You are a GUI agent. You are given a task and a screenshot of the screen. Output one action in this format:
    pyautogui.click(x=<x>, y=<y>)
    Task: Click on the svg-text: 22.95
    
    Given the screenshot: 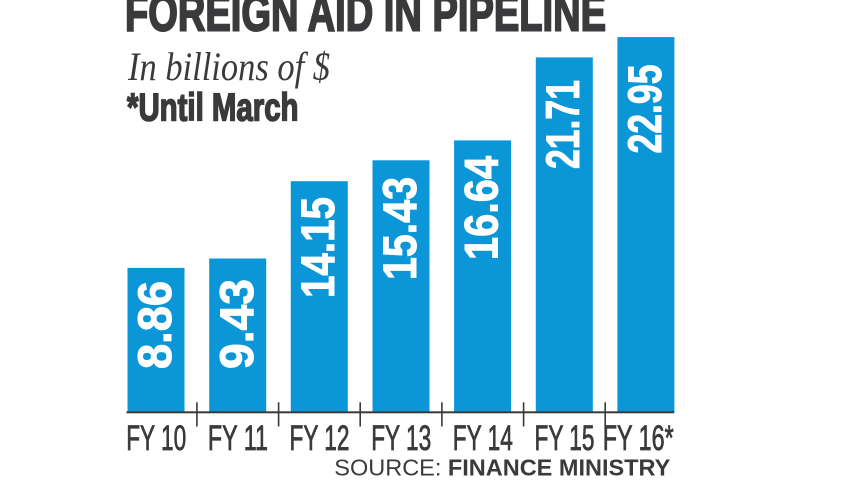 What is the action you would take?
    pyautogui.click(x=644, y=109)
    